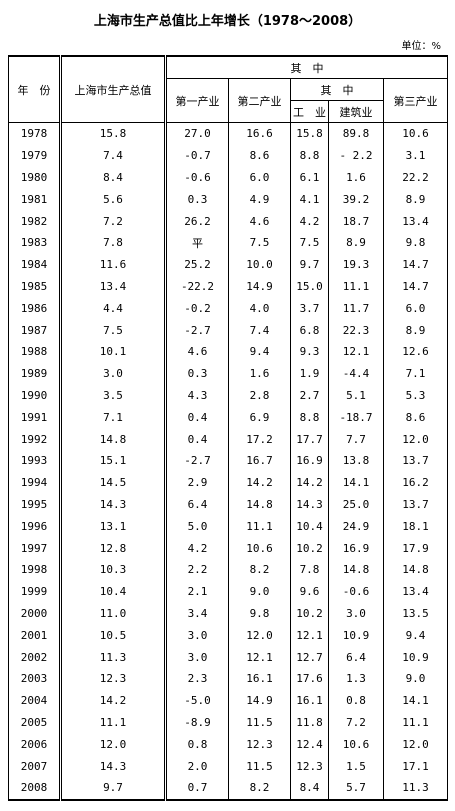  What do you see at coordinates (309, 504) in the screenshot?
I see `value-cell: 14.3` at bounding box center [309, 504].